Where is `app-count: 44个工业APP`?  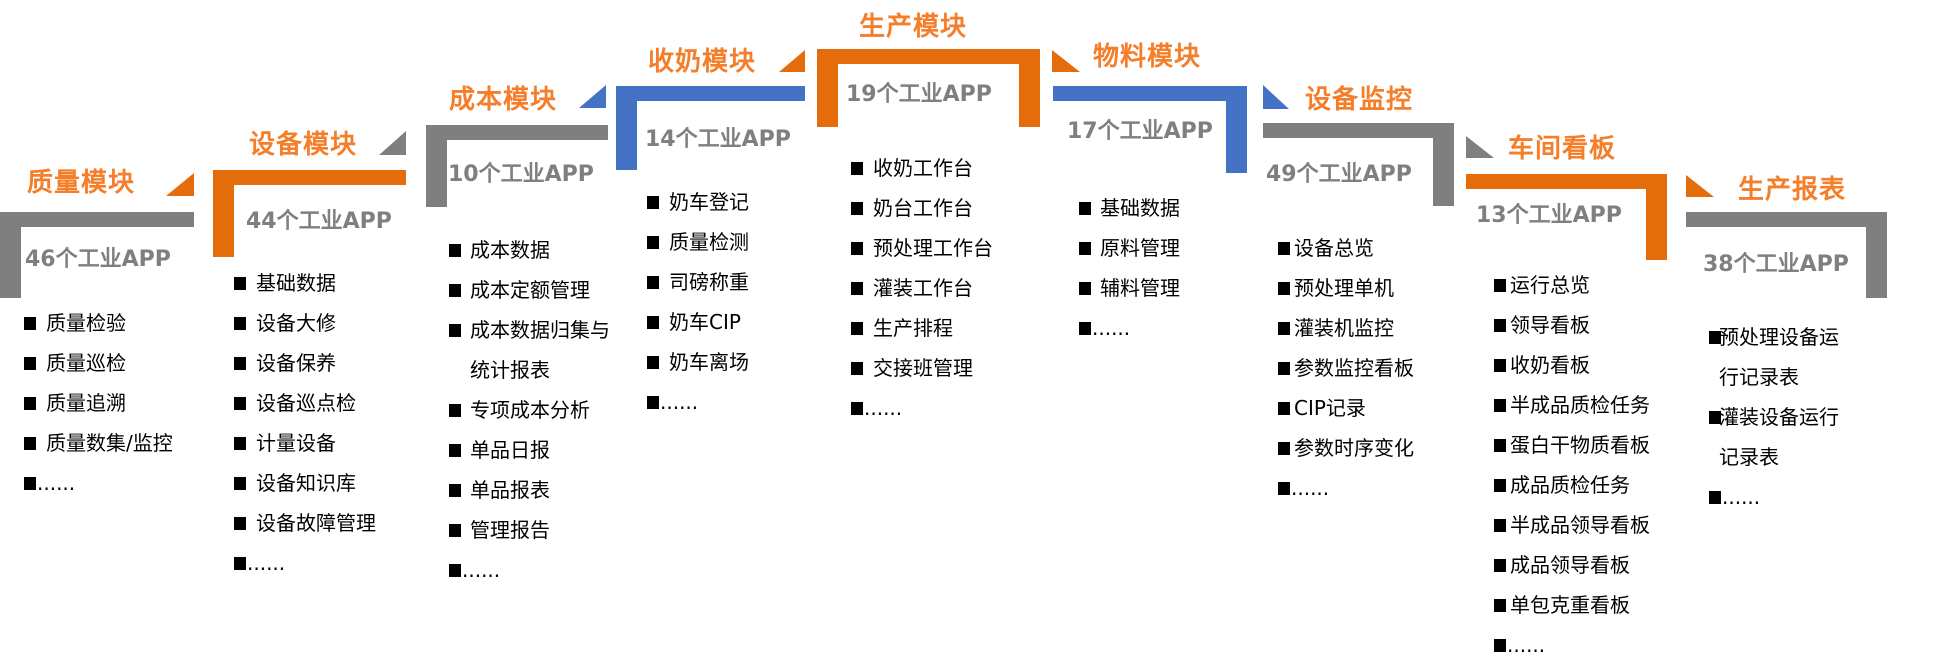 app-count: 44个工业APP is located at coordinates (319, 221).